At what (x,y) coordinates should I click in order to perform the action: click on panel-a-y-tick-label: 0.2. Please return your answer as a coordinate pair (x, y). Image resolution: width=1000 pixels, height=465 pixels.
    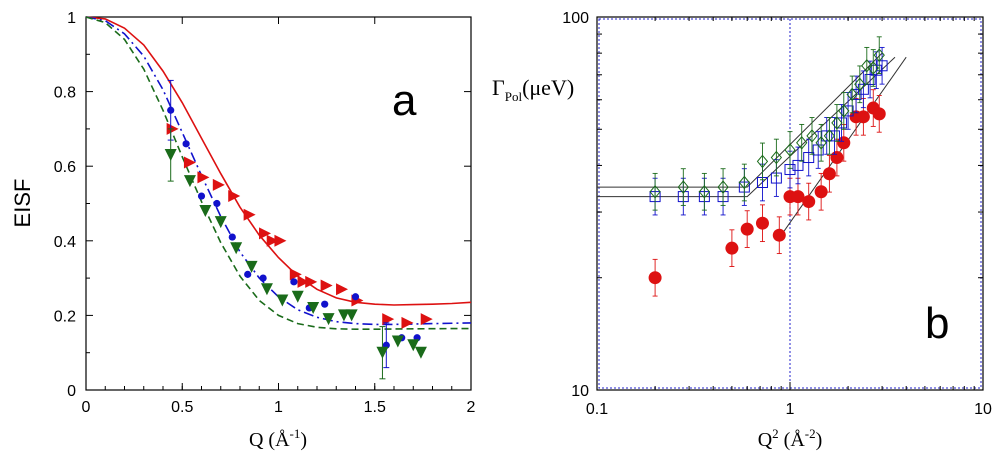
    Looking at the image, I should click on (65, 316).